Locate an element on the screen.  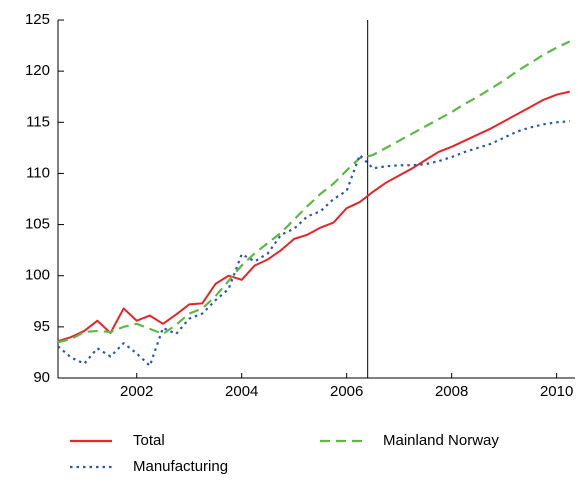
legend-label: Manufacturing is located at coordinates (180, 466).